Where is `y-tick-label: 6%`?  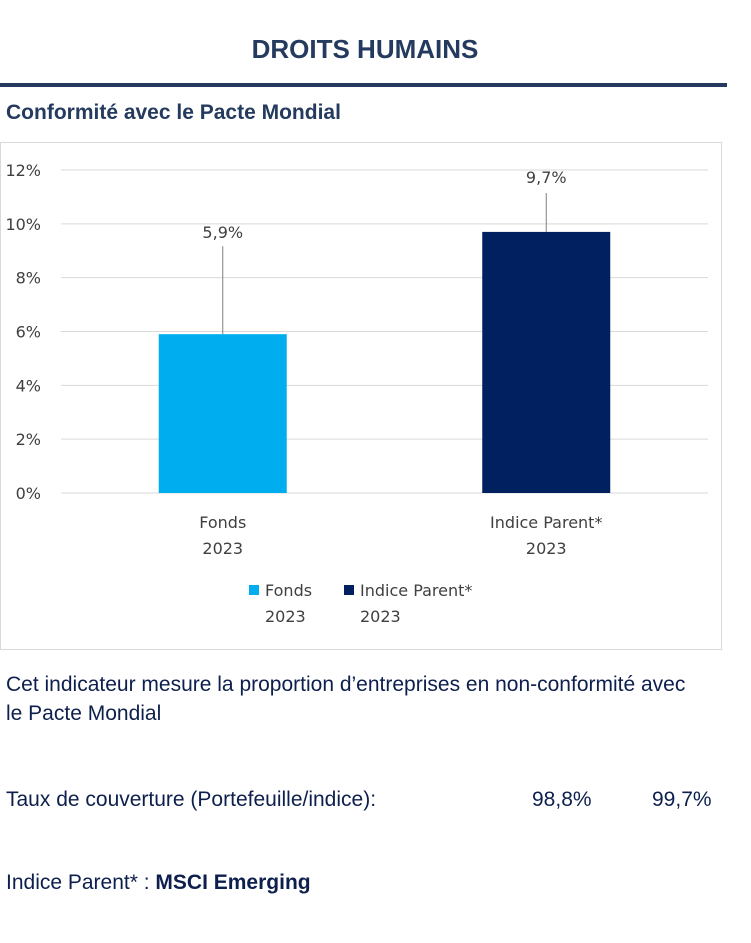 y-tick-label: 6% is located at coordinates (28, 332).